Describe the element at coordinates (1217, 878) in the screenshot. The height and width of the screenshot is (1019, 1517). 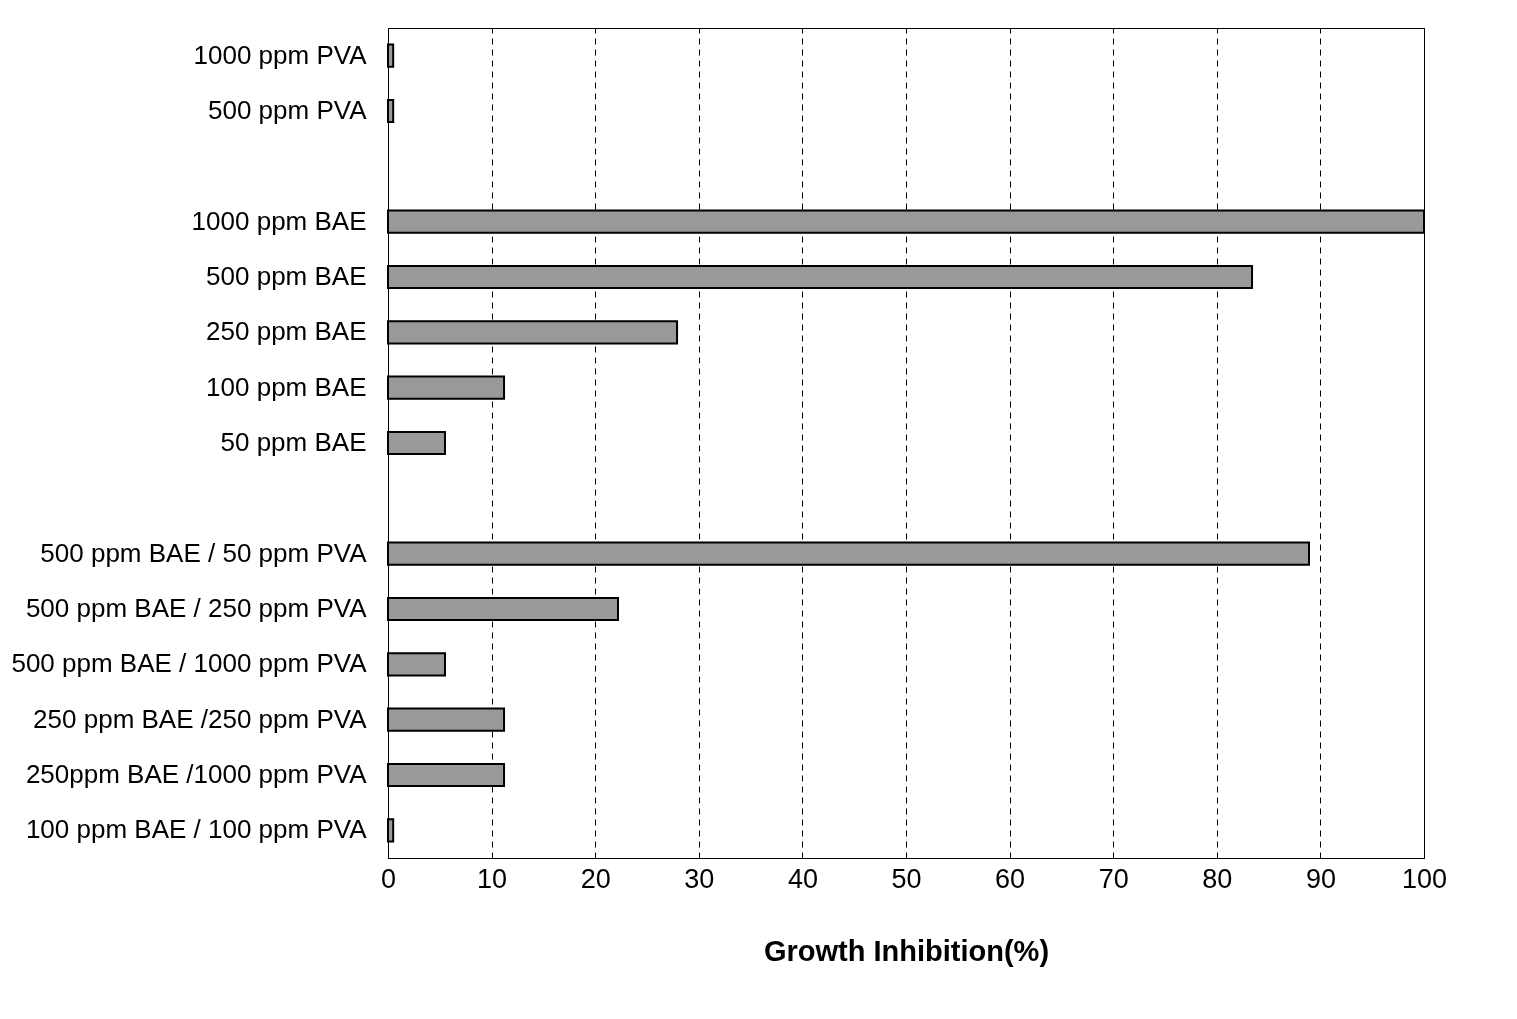
I see `x-tick-label: 80` at that location.